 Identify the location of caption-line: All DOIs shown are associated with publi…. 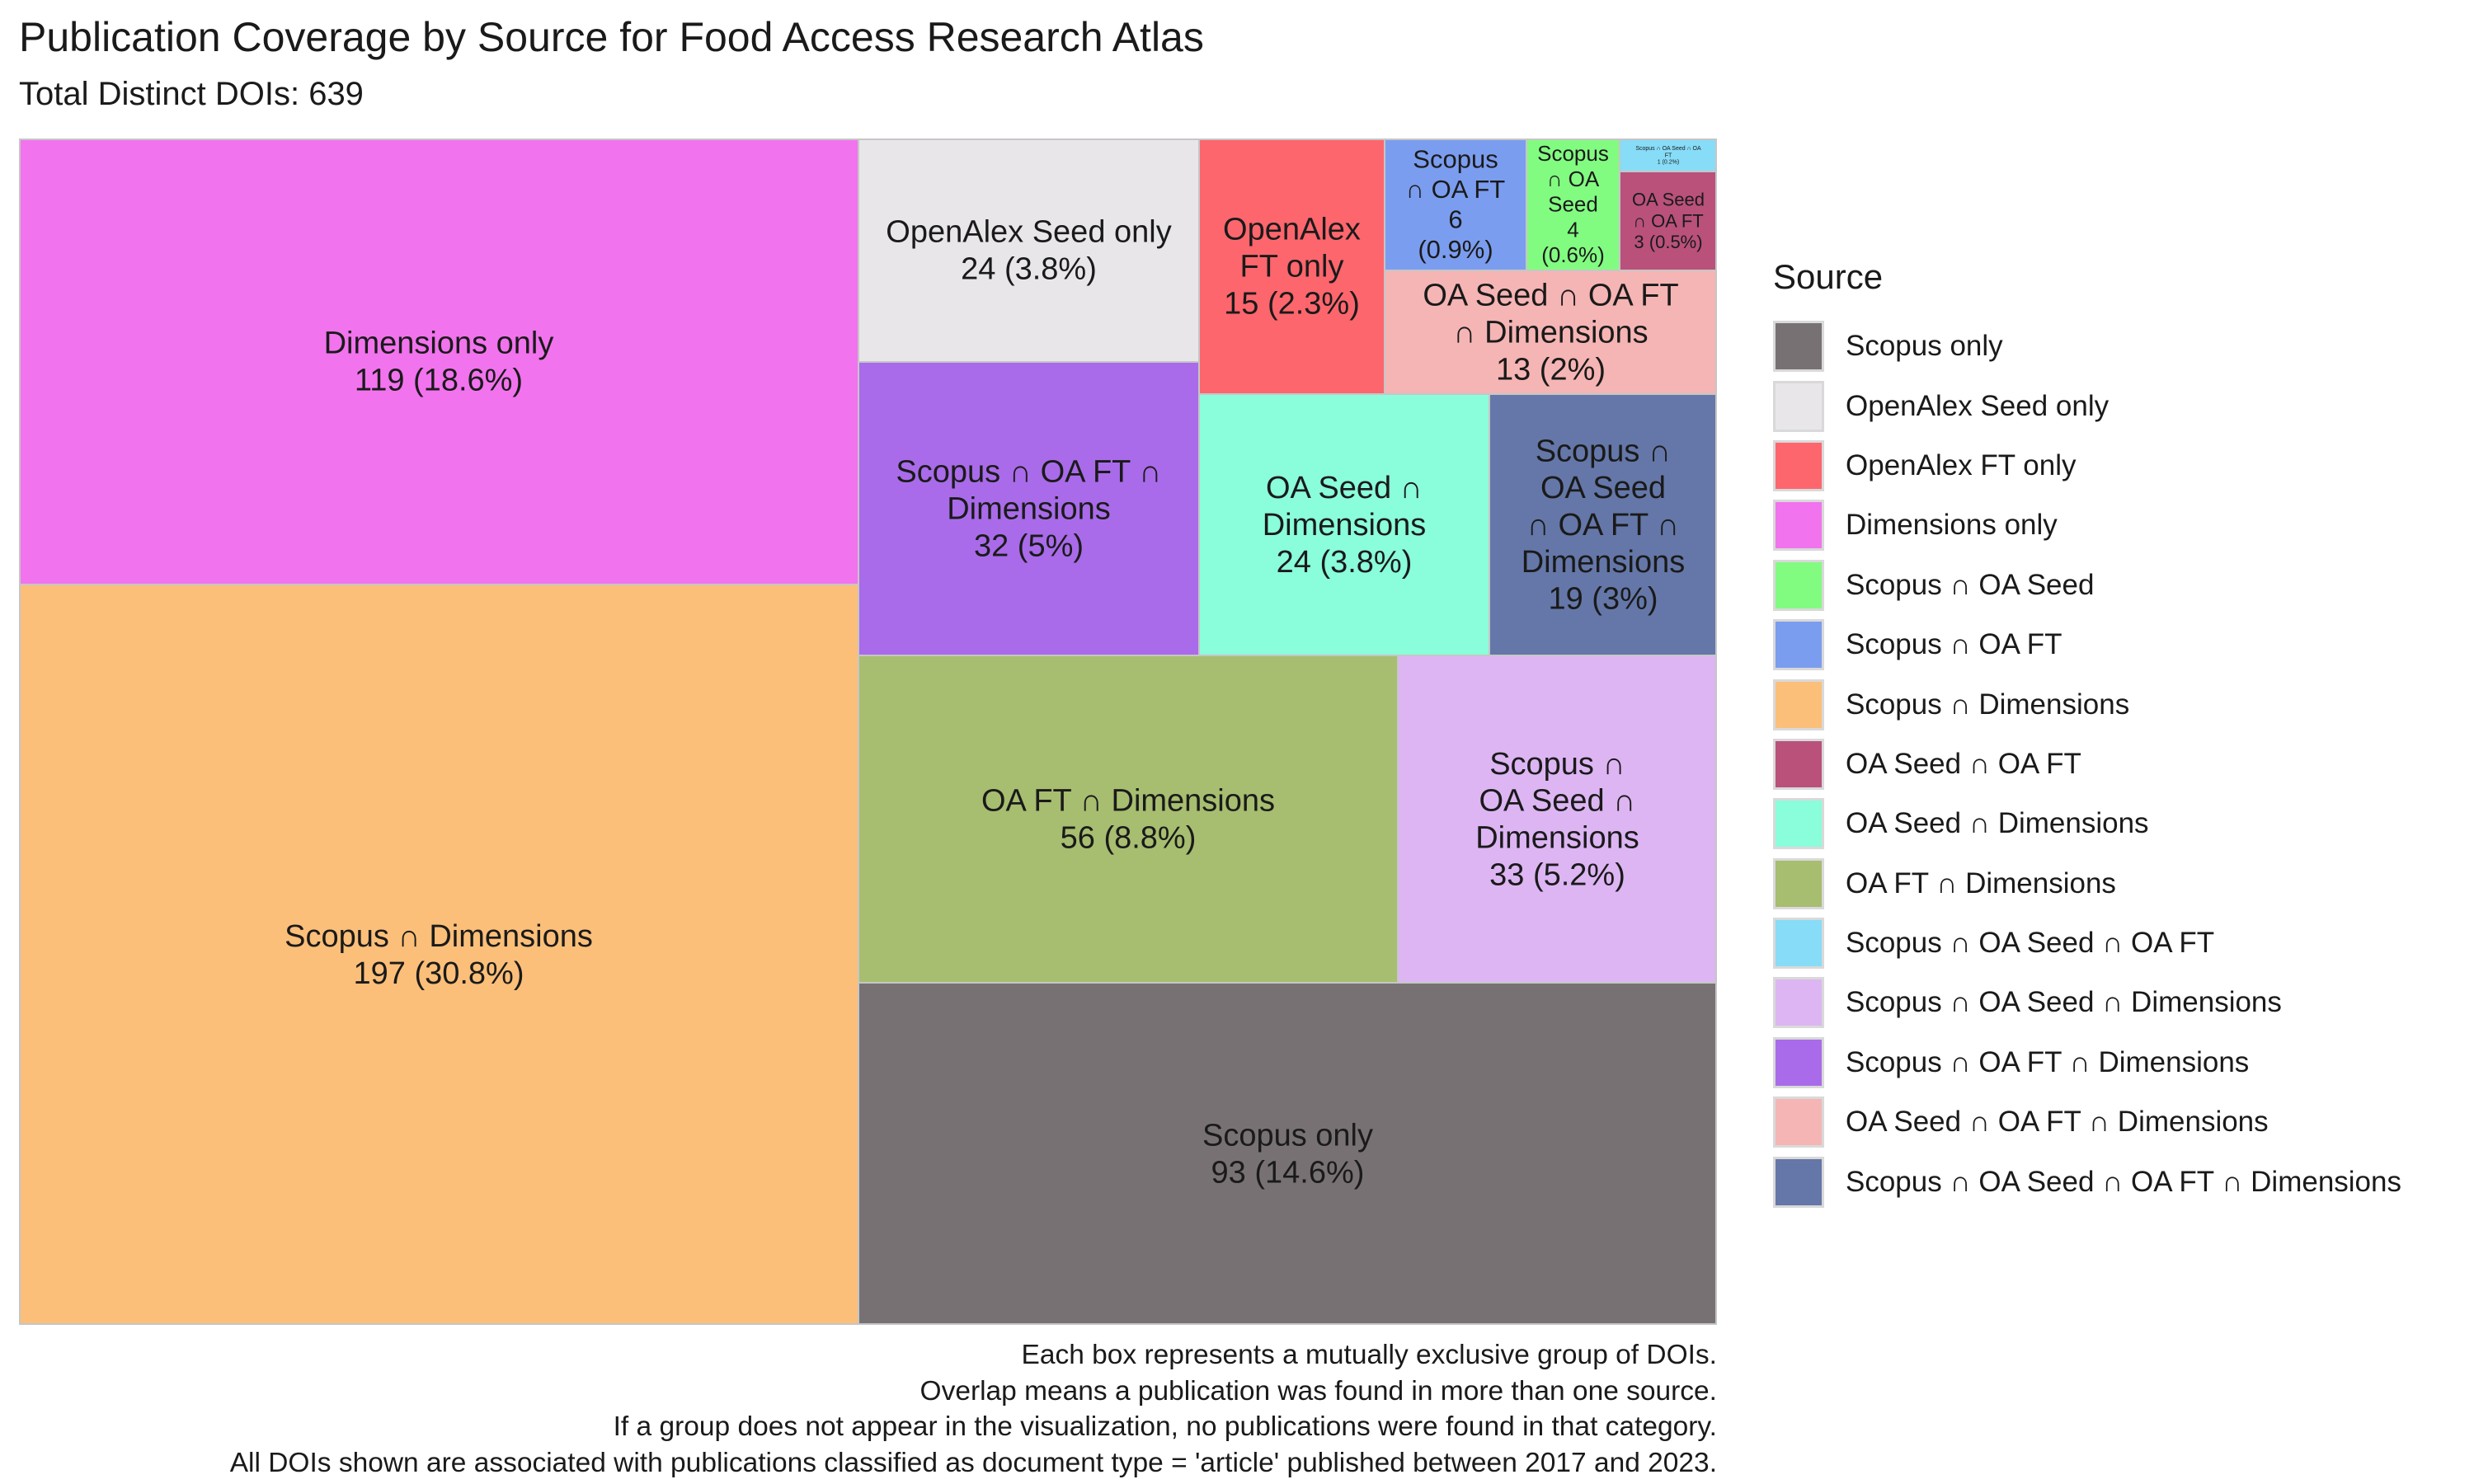
(973, 1462).